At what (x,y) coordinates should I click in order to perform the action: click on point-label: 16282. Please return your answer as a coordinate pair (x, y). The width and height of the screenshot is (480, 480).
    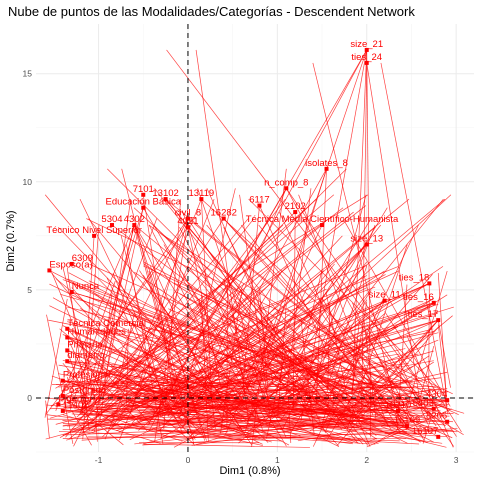
    Looking at the image, I should click on (224, 213).